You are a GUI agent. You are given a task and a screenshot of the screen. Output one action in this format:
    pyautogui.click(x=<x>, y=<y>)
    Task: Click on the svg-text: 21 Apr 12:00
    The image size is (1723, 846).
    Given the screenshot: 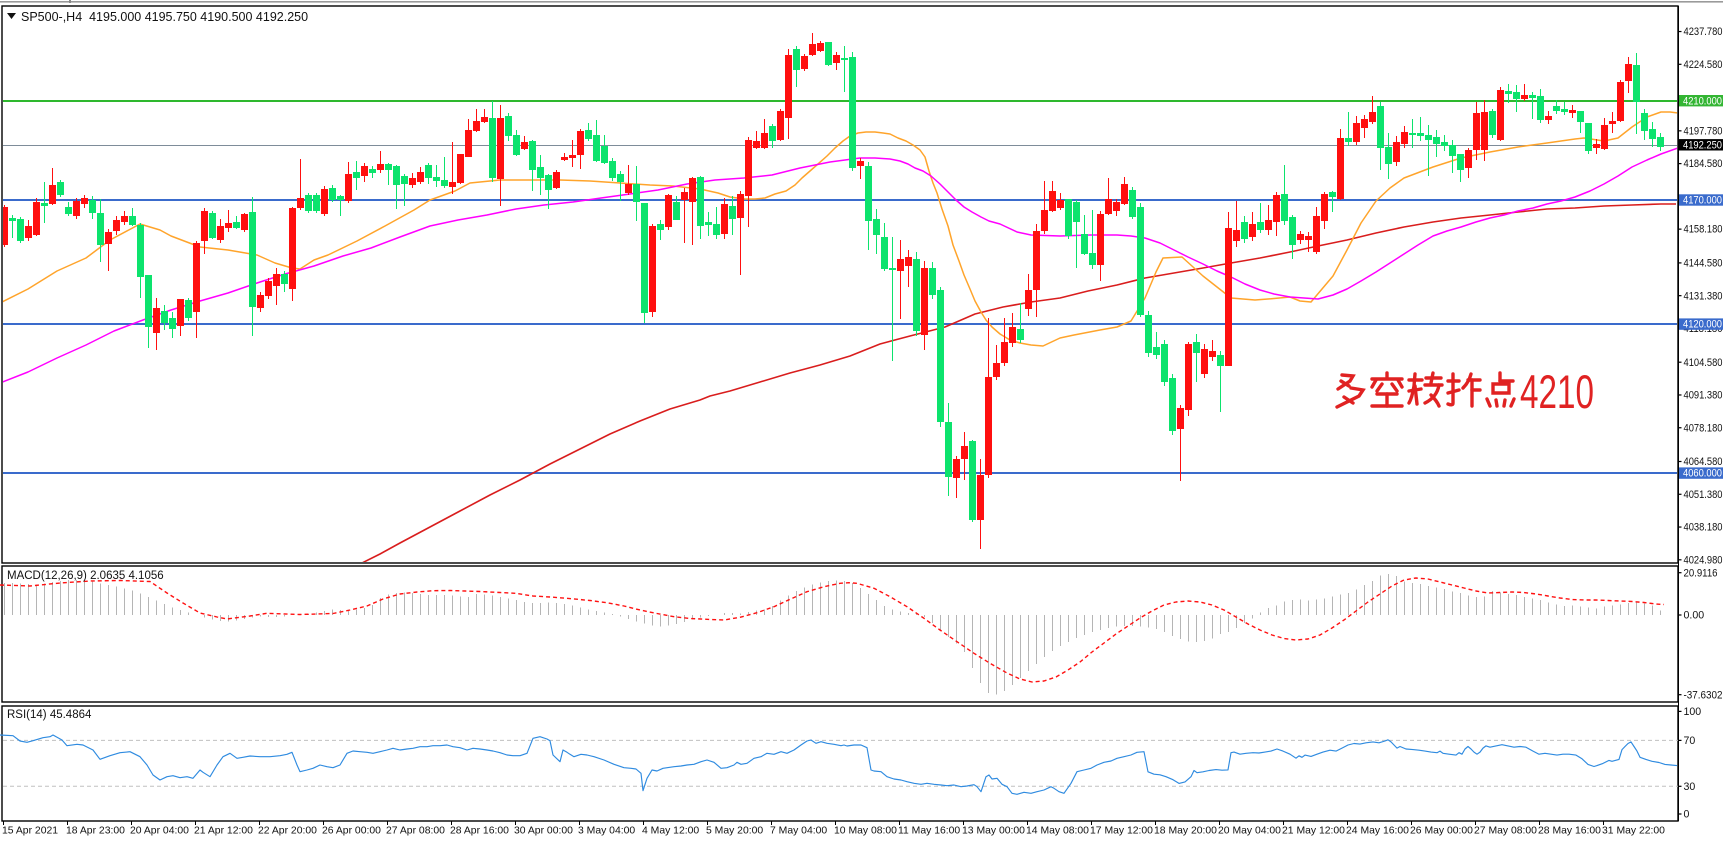 What is the action you would take?
    pyautogui.click(x=223, y=831)
    